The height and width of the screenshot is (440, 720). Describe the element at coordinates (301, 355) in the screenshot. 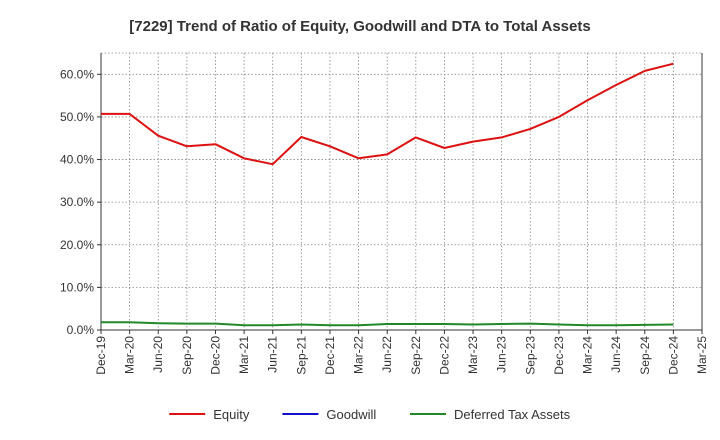

I see `x-tick-label: Sep-21` at that location.